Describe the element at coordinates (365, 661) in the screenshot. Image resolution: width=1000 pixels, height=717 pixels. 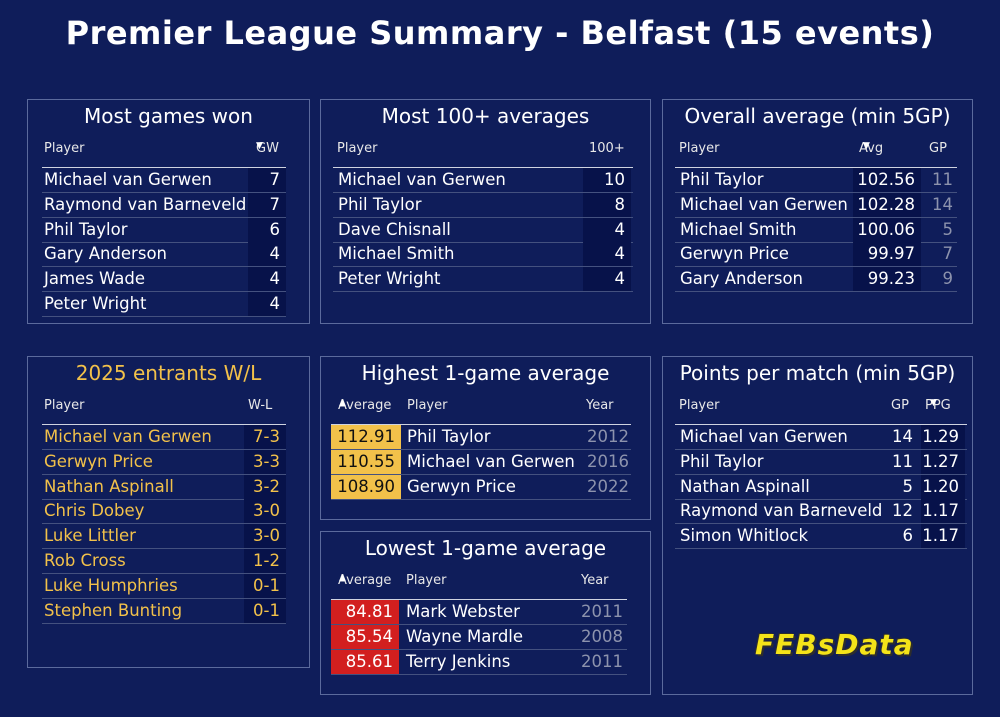
I see `average-value: 85.61` at that location.